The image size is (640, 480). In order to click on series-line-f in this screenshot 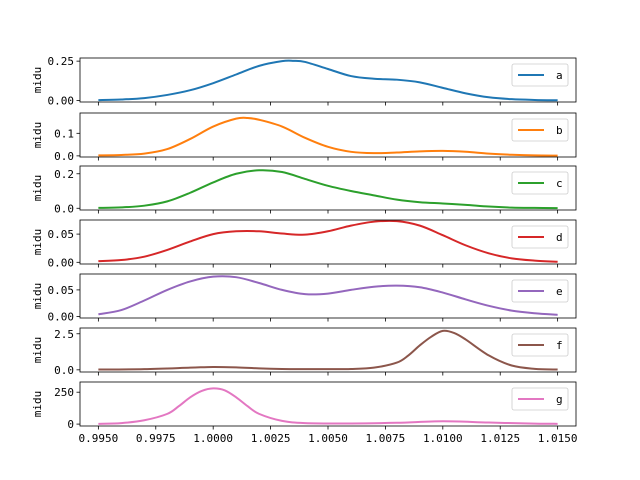, I will do `click(328, 350)`.